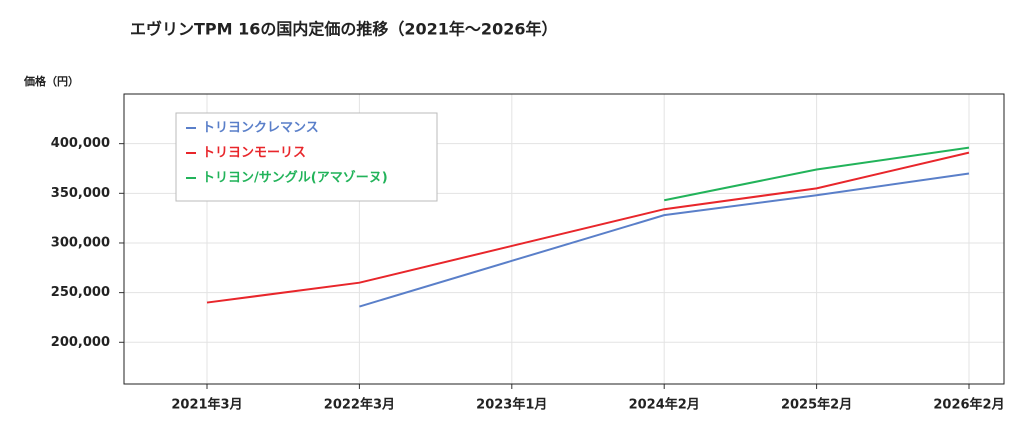 The width and height of the screenshot is (1024, 422). I want to click on x-tick-label: 2021年3月, so click(206, 405).